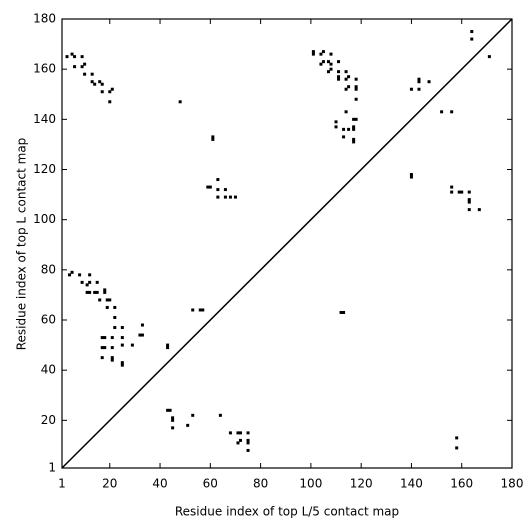 The height and width of the screenshot is (532, 532). I want to click on x-tick-label: 180, so click(512, 484).